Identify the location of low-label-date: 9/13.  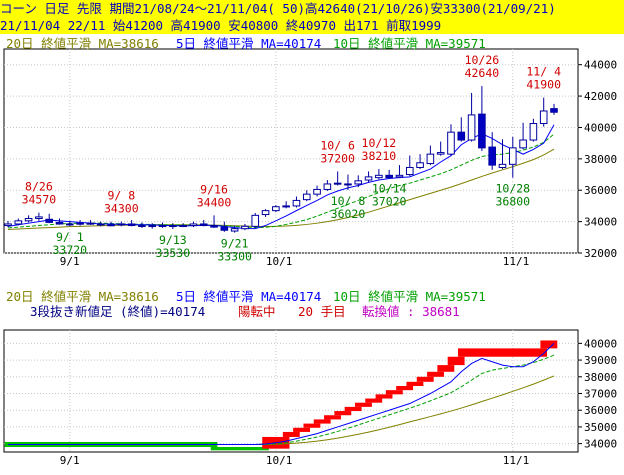
(173, 240).